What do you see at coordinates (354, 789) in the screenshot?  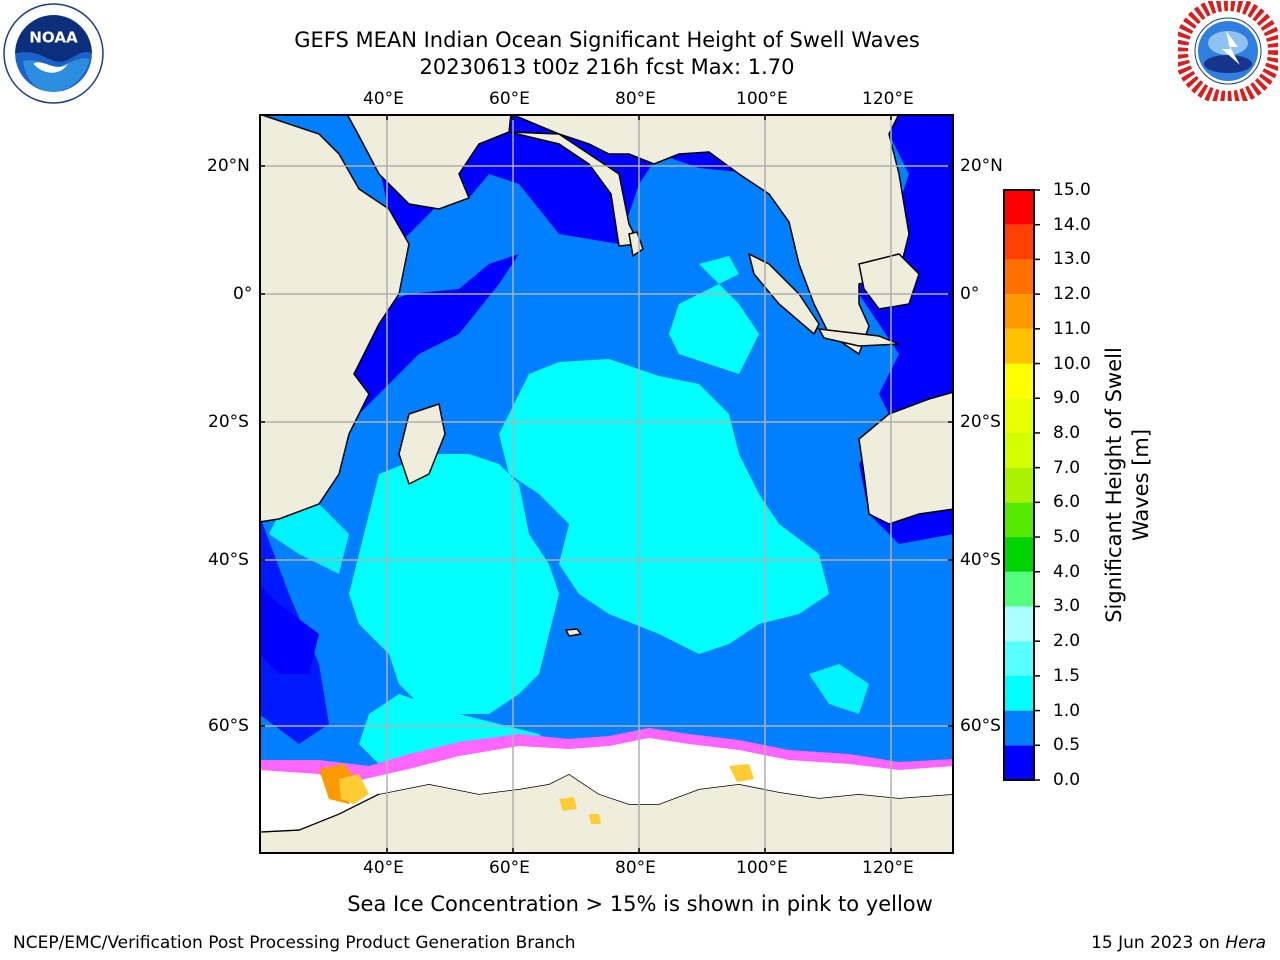 I see `sea-ice-edge-yellow` at bounding box center [354, 789].